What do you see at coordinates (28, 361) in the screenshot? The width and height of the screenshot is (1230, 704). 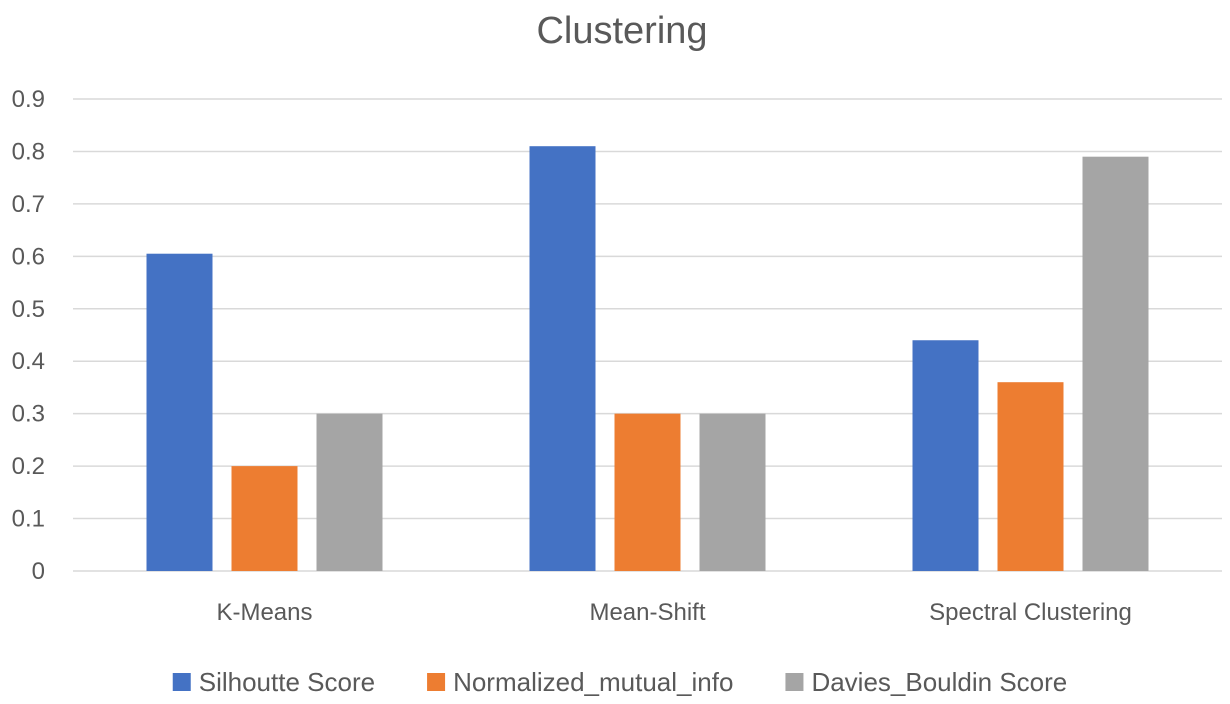 I see `y-tick-label: 0.4` at bounding box center [28, 361].